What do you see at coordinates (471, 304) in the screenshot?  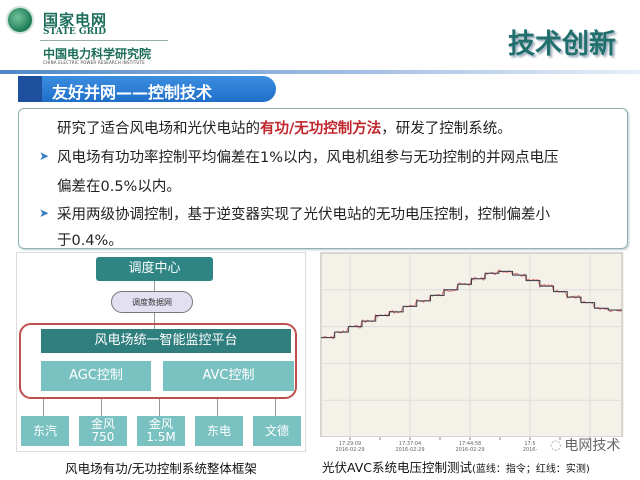 I see `command-line` at bounding box center [471, 304].